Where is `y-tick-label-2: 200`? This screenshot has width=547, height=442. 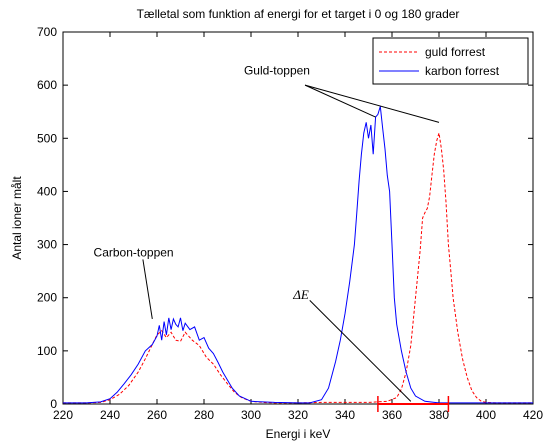
y-tick-label-2: 200 is located at coordinates (47, 298).